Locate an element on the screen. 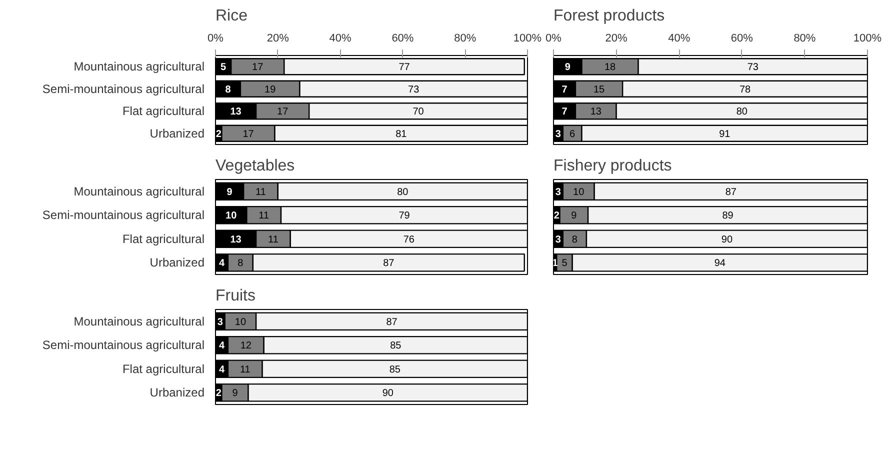  data-label: 77 is located at coordinates (404, 68).